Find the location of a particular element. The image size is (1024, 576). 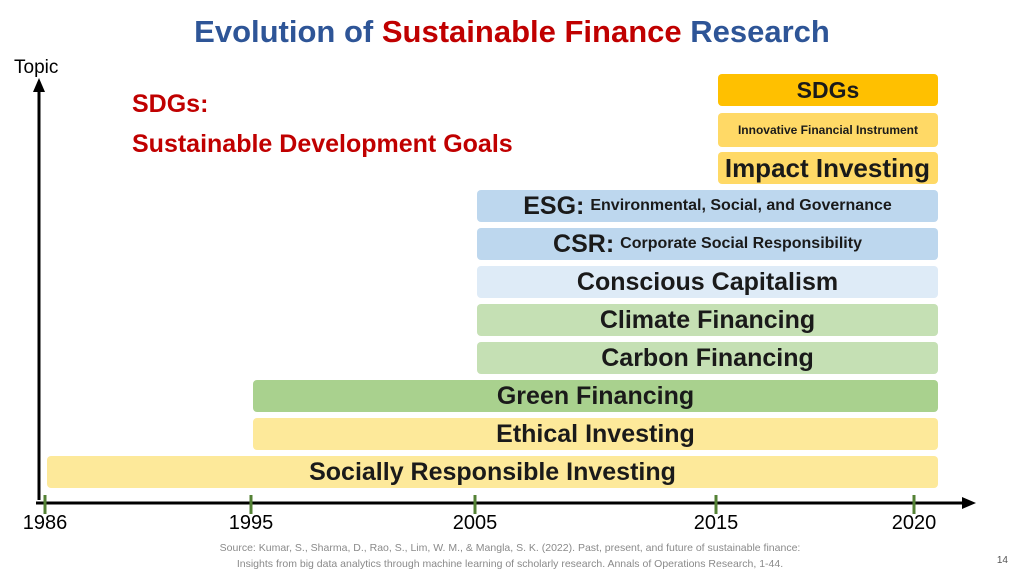

bar-conscious-capitalism: Conscious Capitalism is located at coordinates (707, 282).